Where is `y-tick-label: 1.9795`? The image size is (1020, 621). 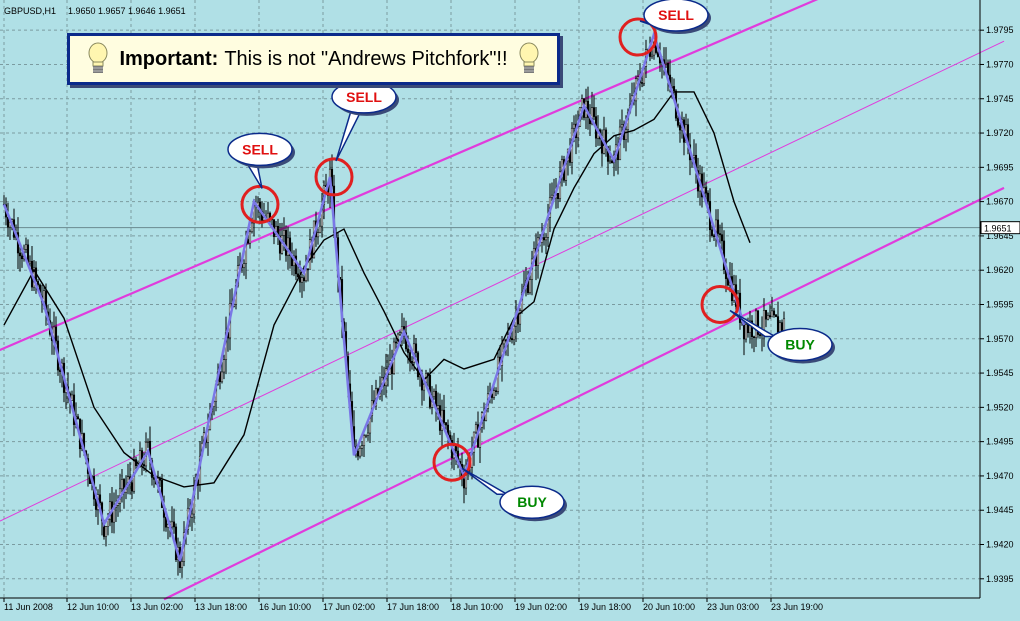 y-tick-label: 1.9795 is located at coordinates (1000, 30).